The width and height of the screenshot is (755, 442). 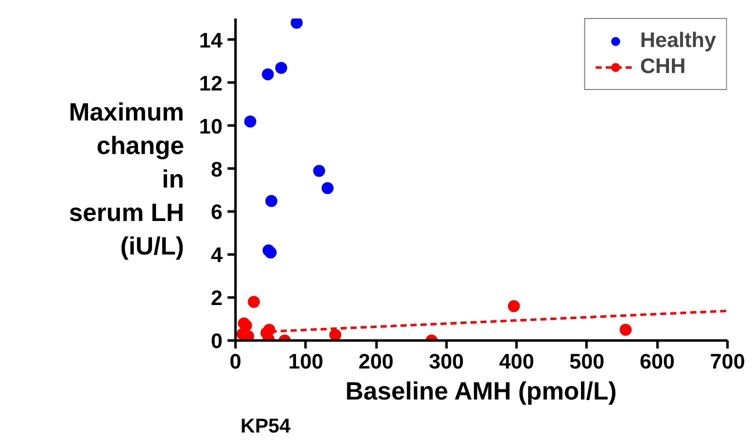 What do you see at coordinates (376, 362) in the screenshot?
I see `x-tick-label: 200` at bounding box center [376, 362].